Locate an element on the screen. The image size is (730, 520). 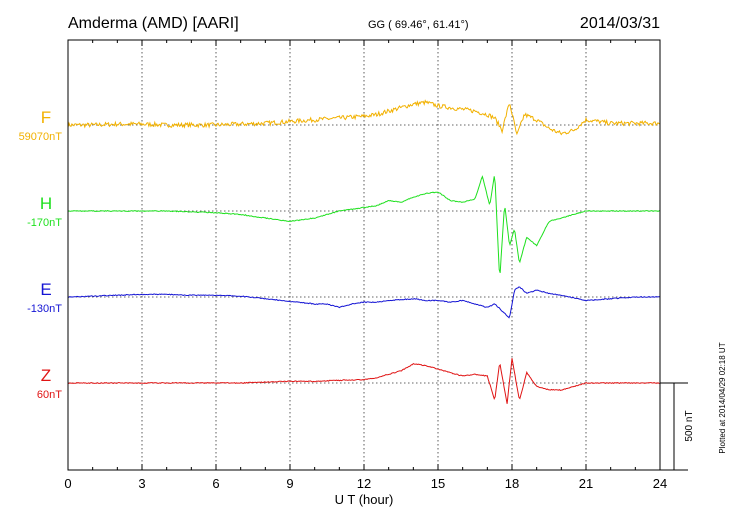
series-name-z: Z is located at coordinates (46, 375).